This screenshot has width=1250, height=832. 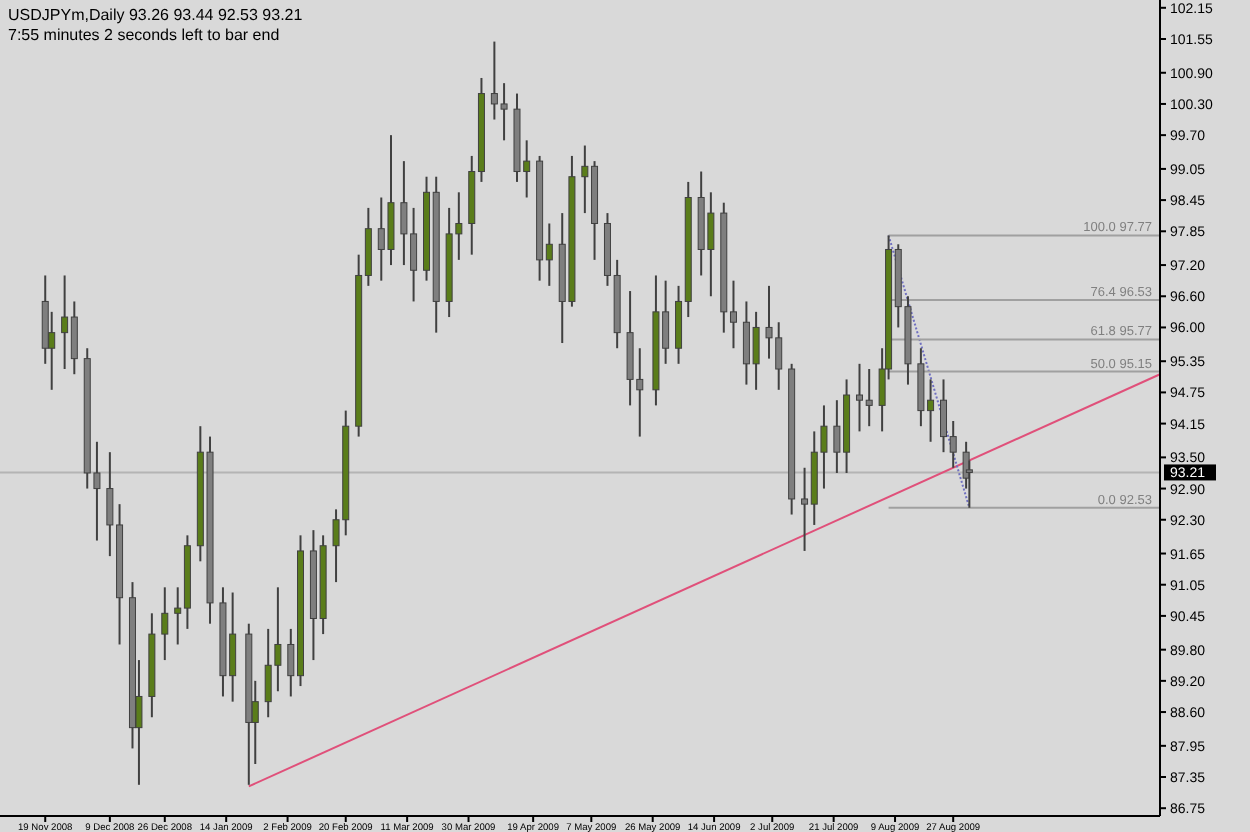 What do you see at coordinates (156, 15) in the screenshot?
I see `chart-title: USDJPYm,Daily 93.26 93.44 92.53 93.21` at bounding box center [156, 15].